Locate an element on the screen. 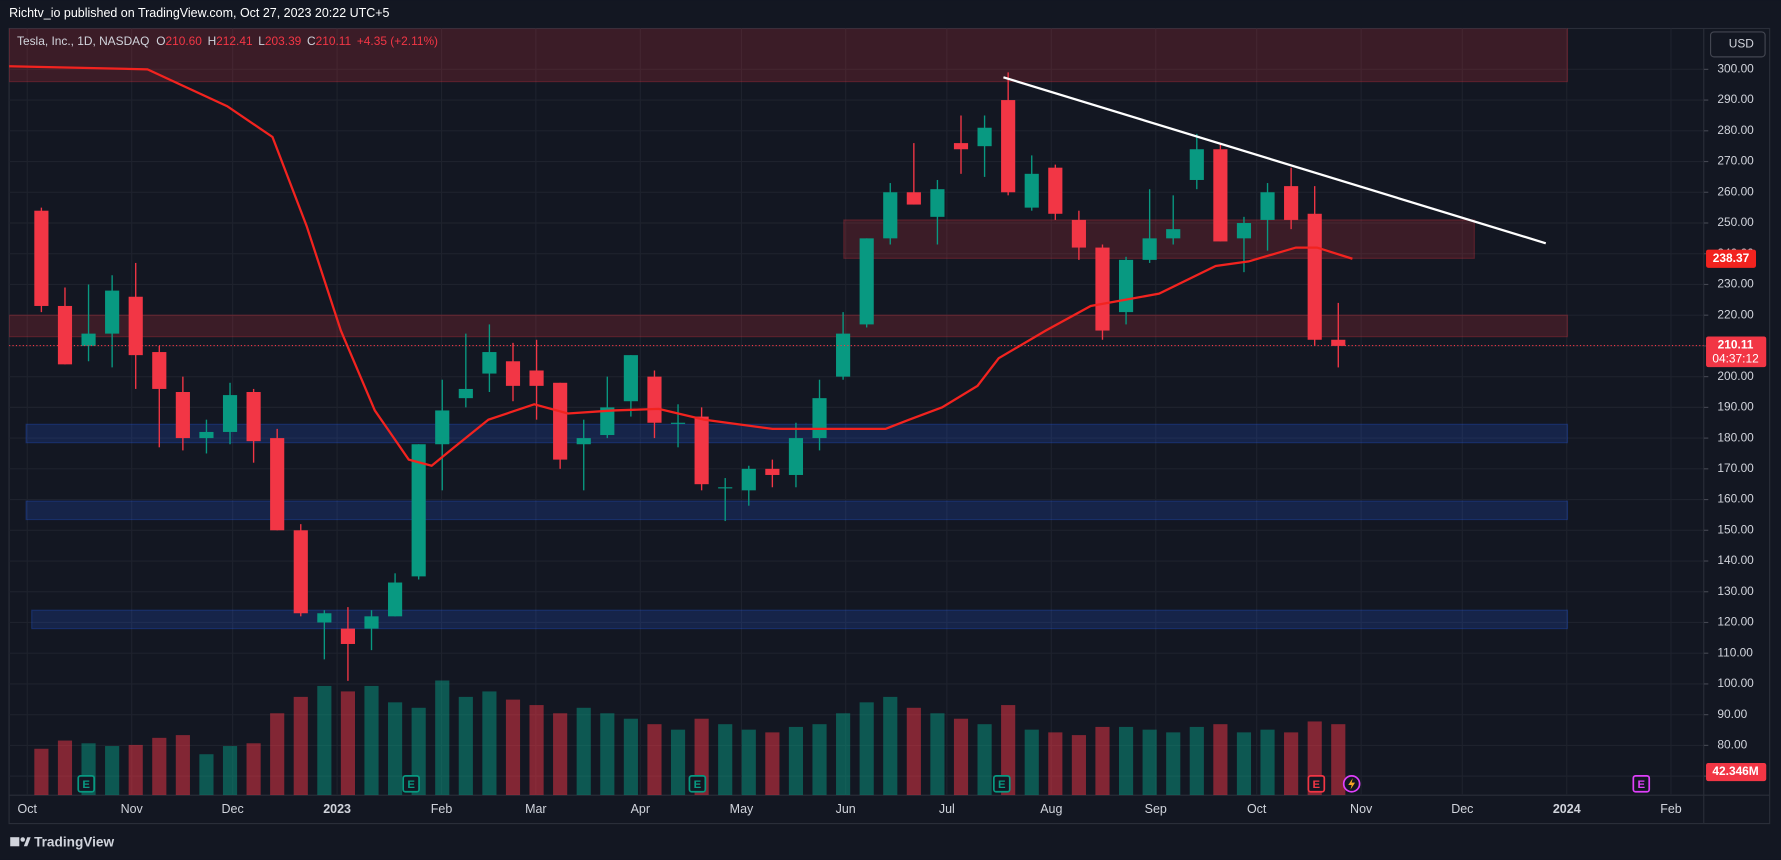 This screenshot has height=860, width=1781. ma-value-label: 238.37 is located at coordinates (1731, 258).